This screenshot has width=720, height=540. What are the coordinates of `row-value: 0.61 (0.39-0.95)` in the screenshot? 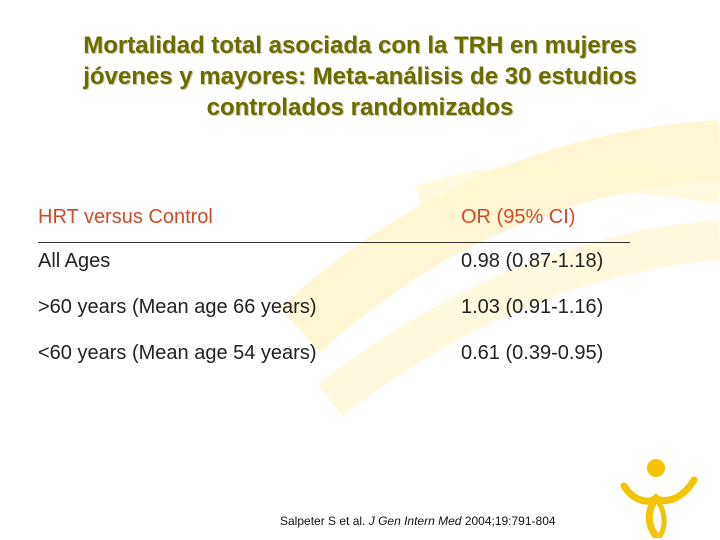 It's located at (532, 353).